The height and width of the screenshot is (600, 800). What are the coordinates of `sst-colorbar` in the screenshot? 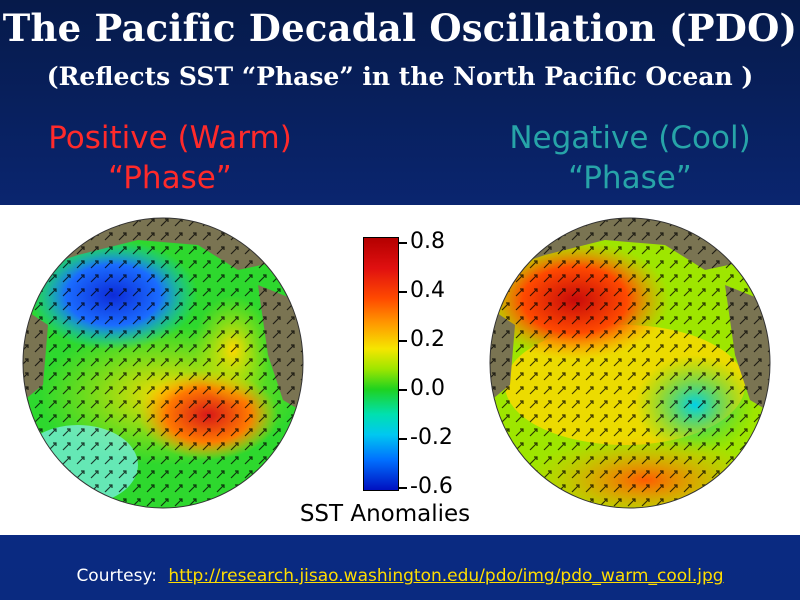 It's located at (381, 364).